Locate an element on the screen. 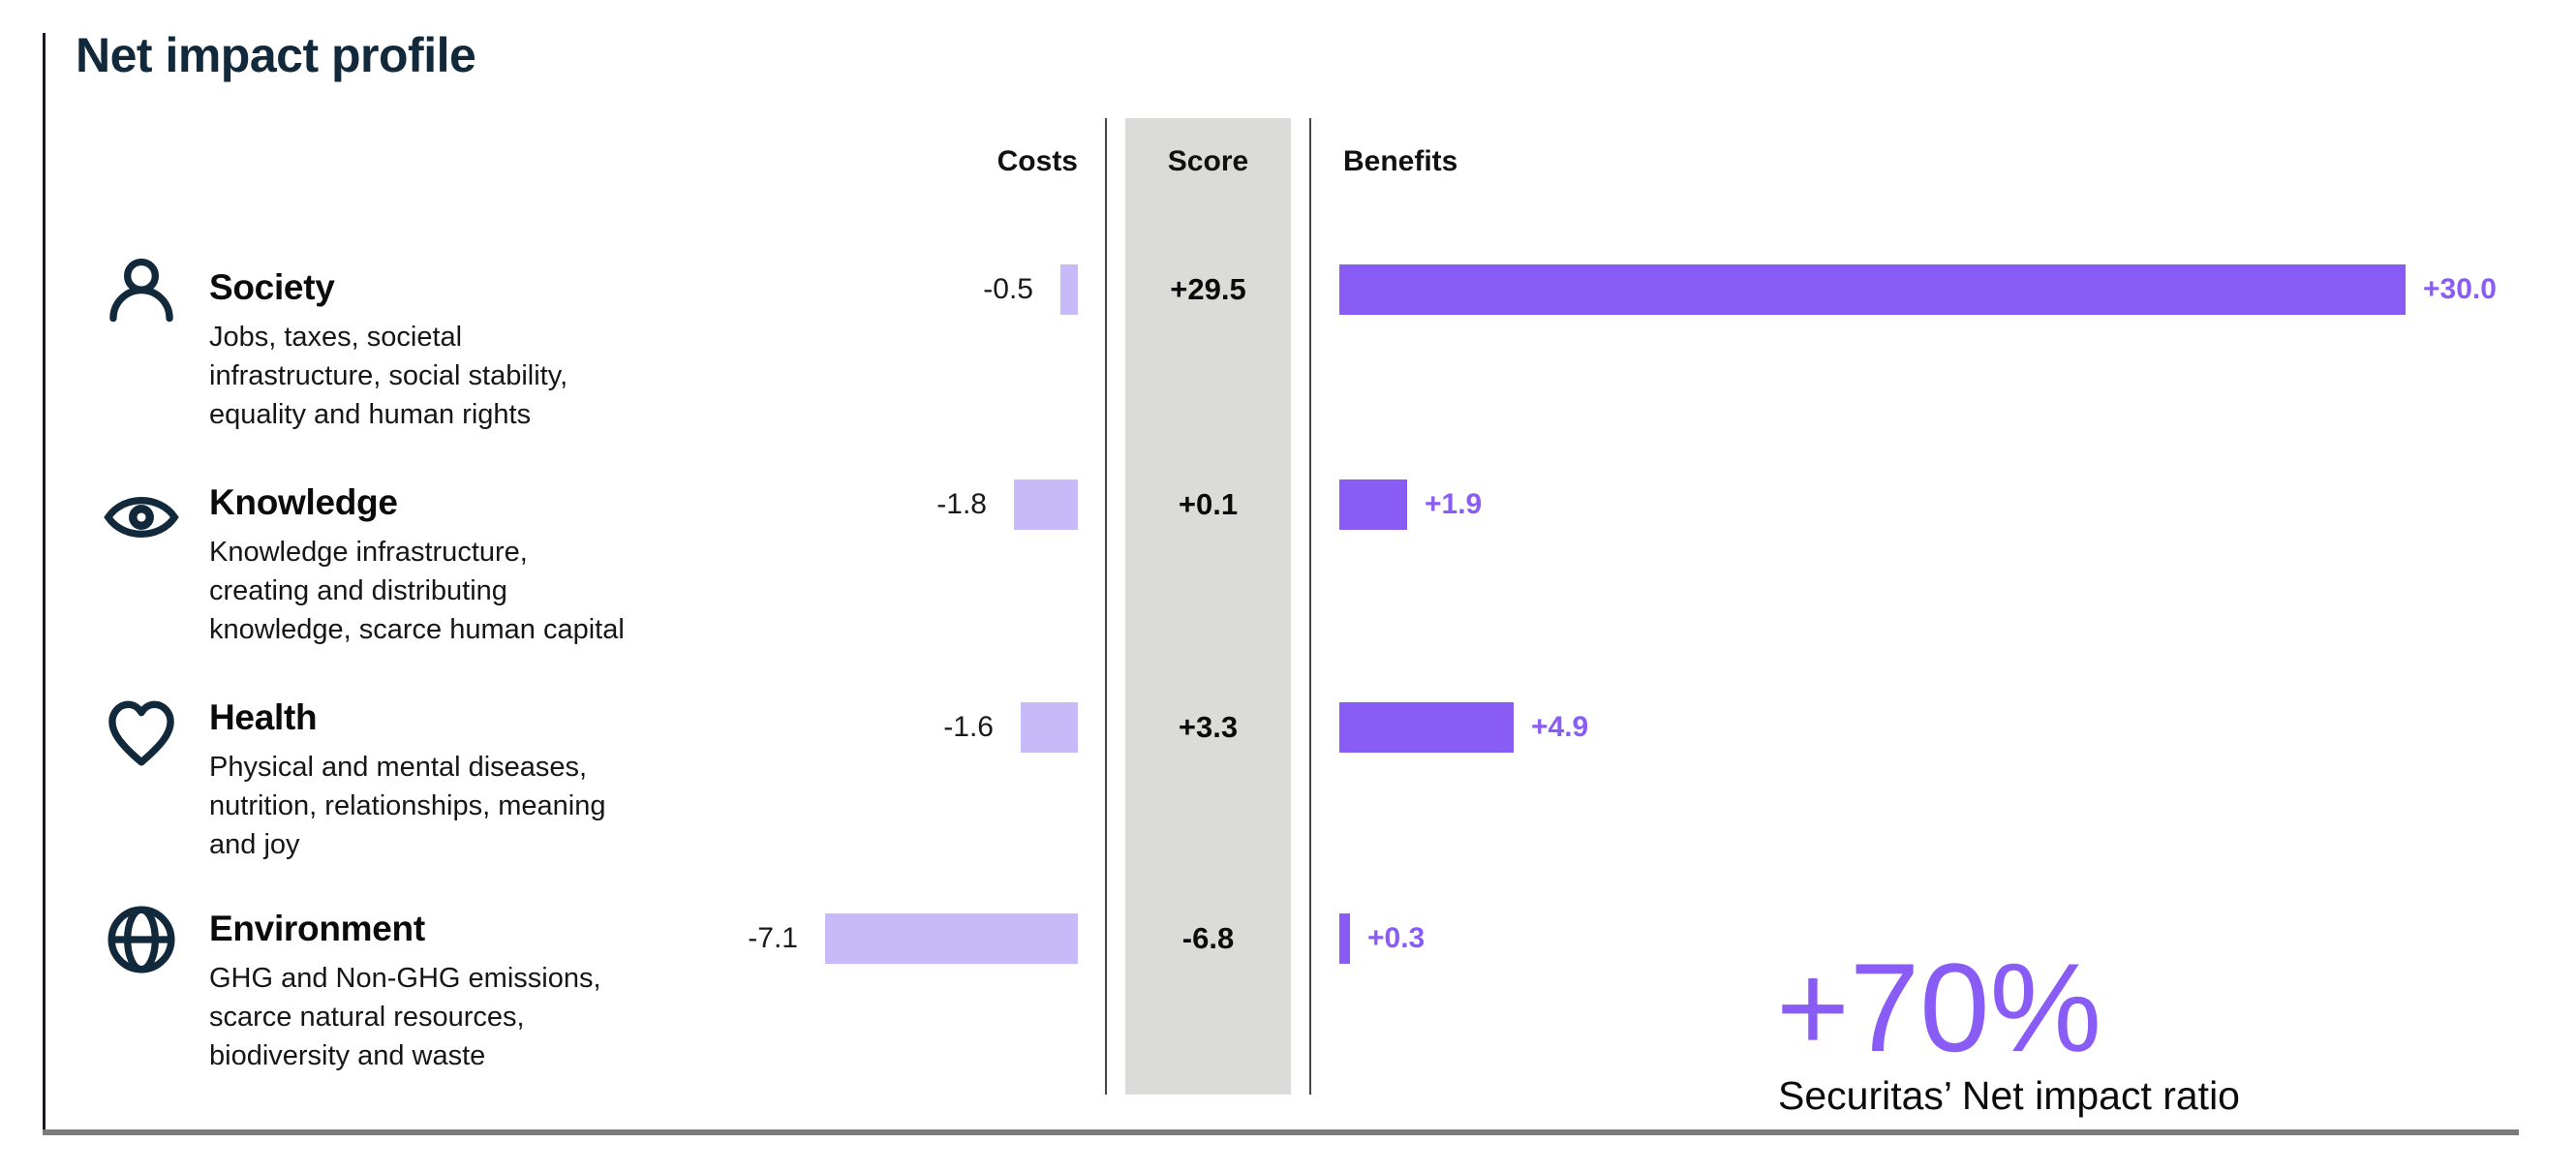 This screenshot has width=2576, height=1174. benefit-value-label: +4.9 is located at coordinates (1560, 727).